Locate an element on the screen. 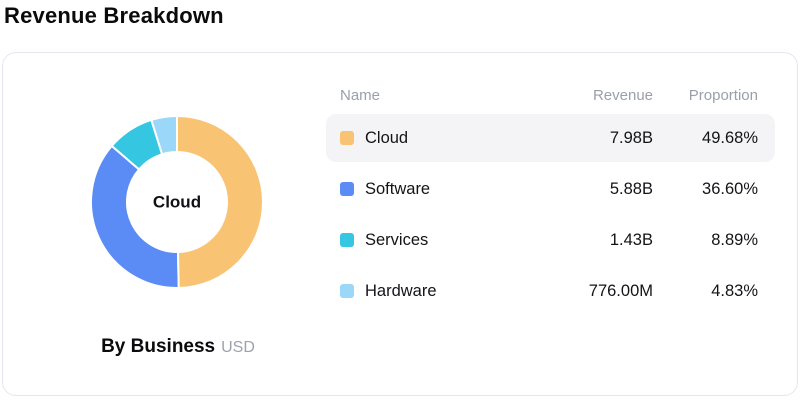  series-name: Cloud is located at coordinates (387, 137).